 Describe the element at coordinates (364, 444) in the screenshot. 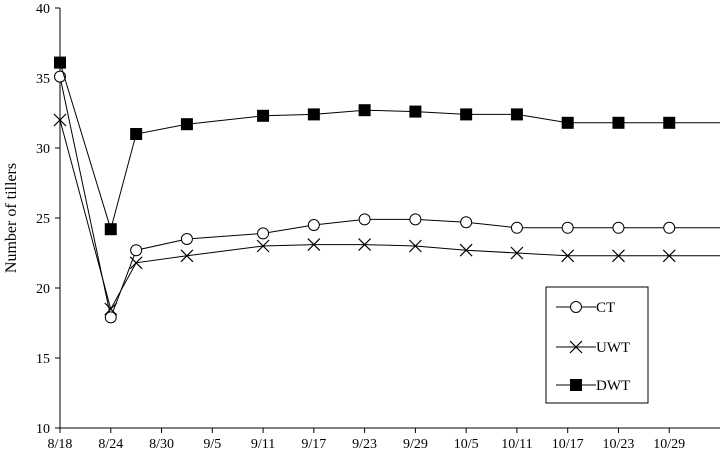

I see `x-tick-label: 9/23` at that location.